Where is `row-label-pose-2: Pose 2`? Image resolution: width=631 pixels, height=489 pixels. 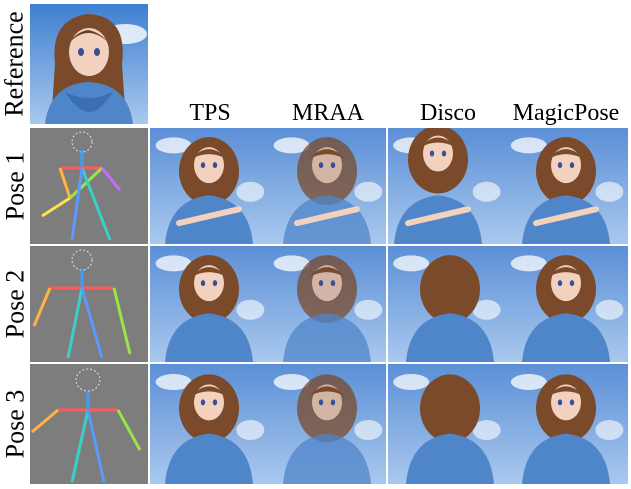
row-label-pose-2: Pose 2 is located at coordinates (14, 304).